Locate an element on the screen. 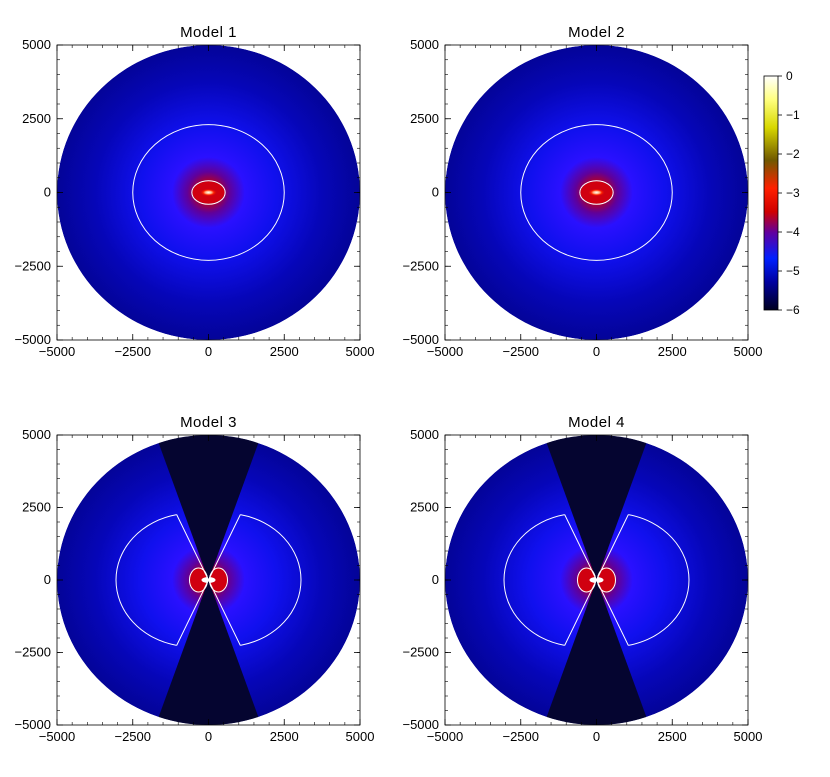 Image resolution: width=830 pixels, height=777 pixels. colorbar-tick-label: −3 is located at coordinates (793, 193).